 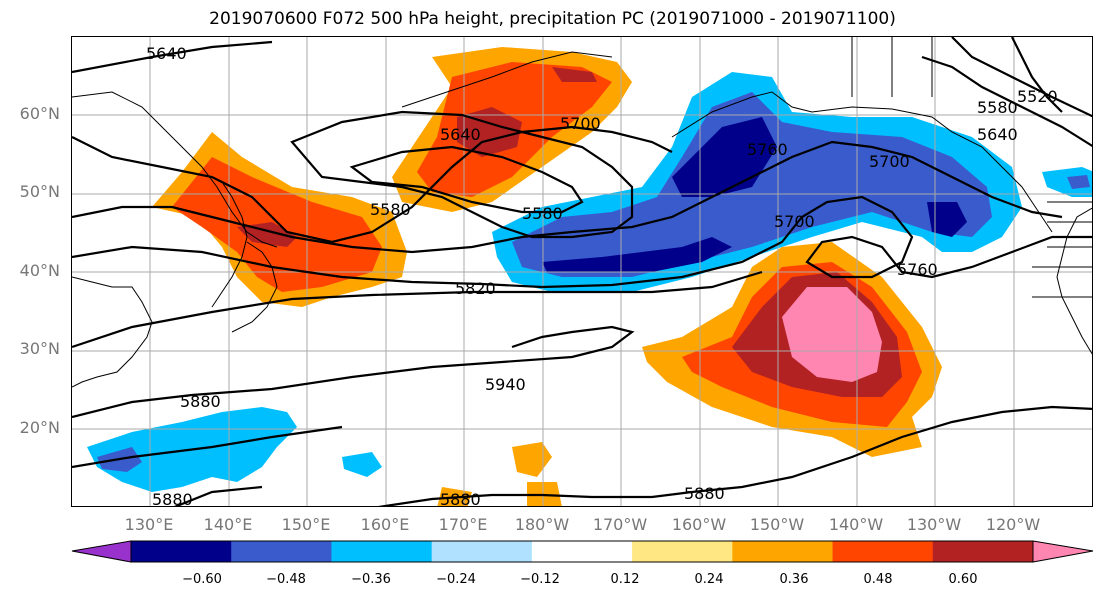 I want to click on lon-label-180w: 180°W, so click(x=542, y=524).